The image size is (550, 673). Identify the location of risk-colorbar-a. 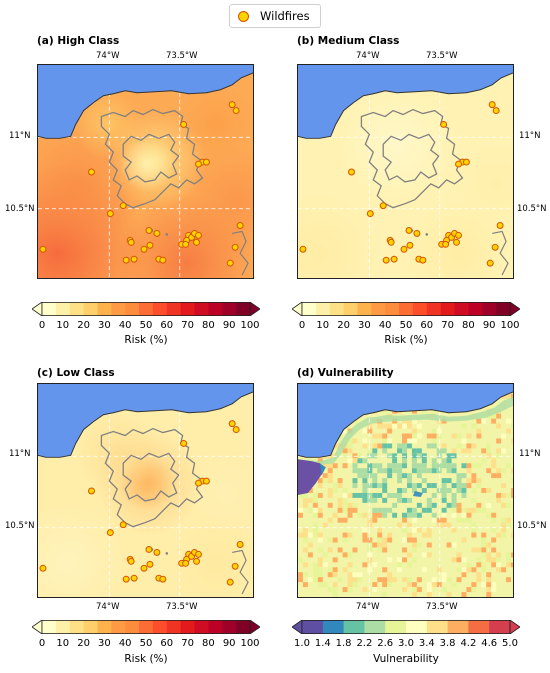
(146, 309).